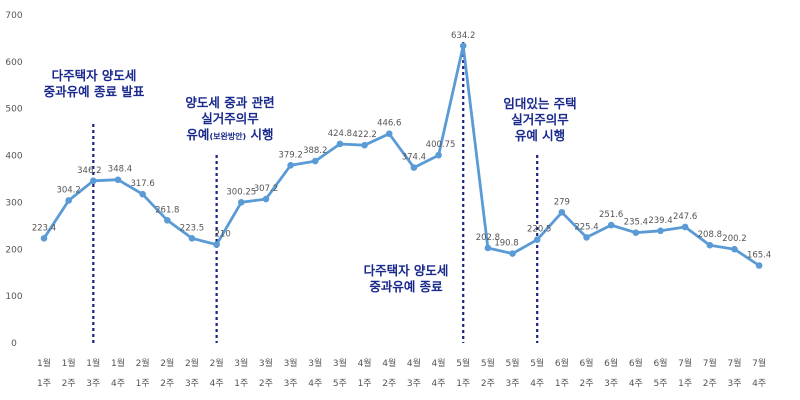  I want to click on y-tick-label: 0, so click(14, 344).